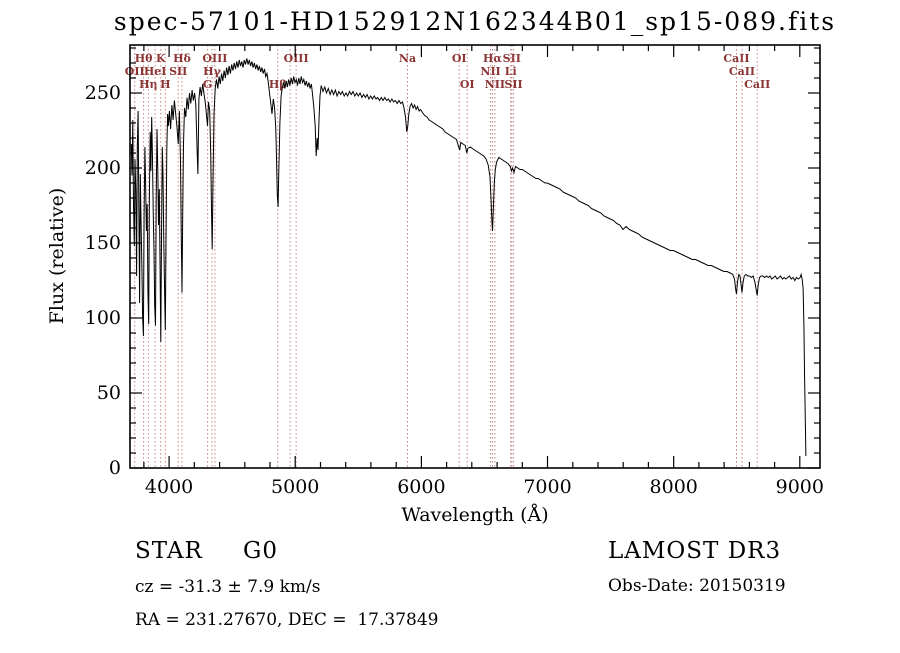 The width and height of the screenshot is (900, 653). I want to click on survey-label: LAMOST DR3, so click(694, 551).